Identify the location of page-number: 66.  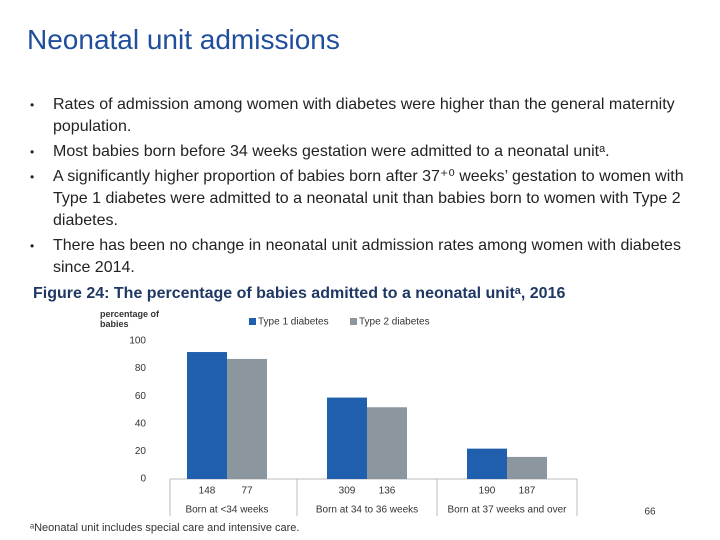
(650, 512).